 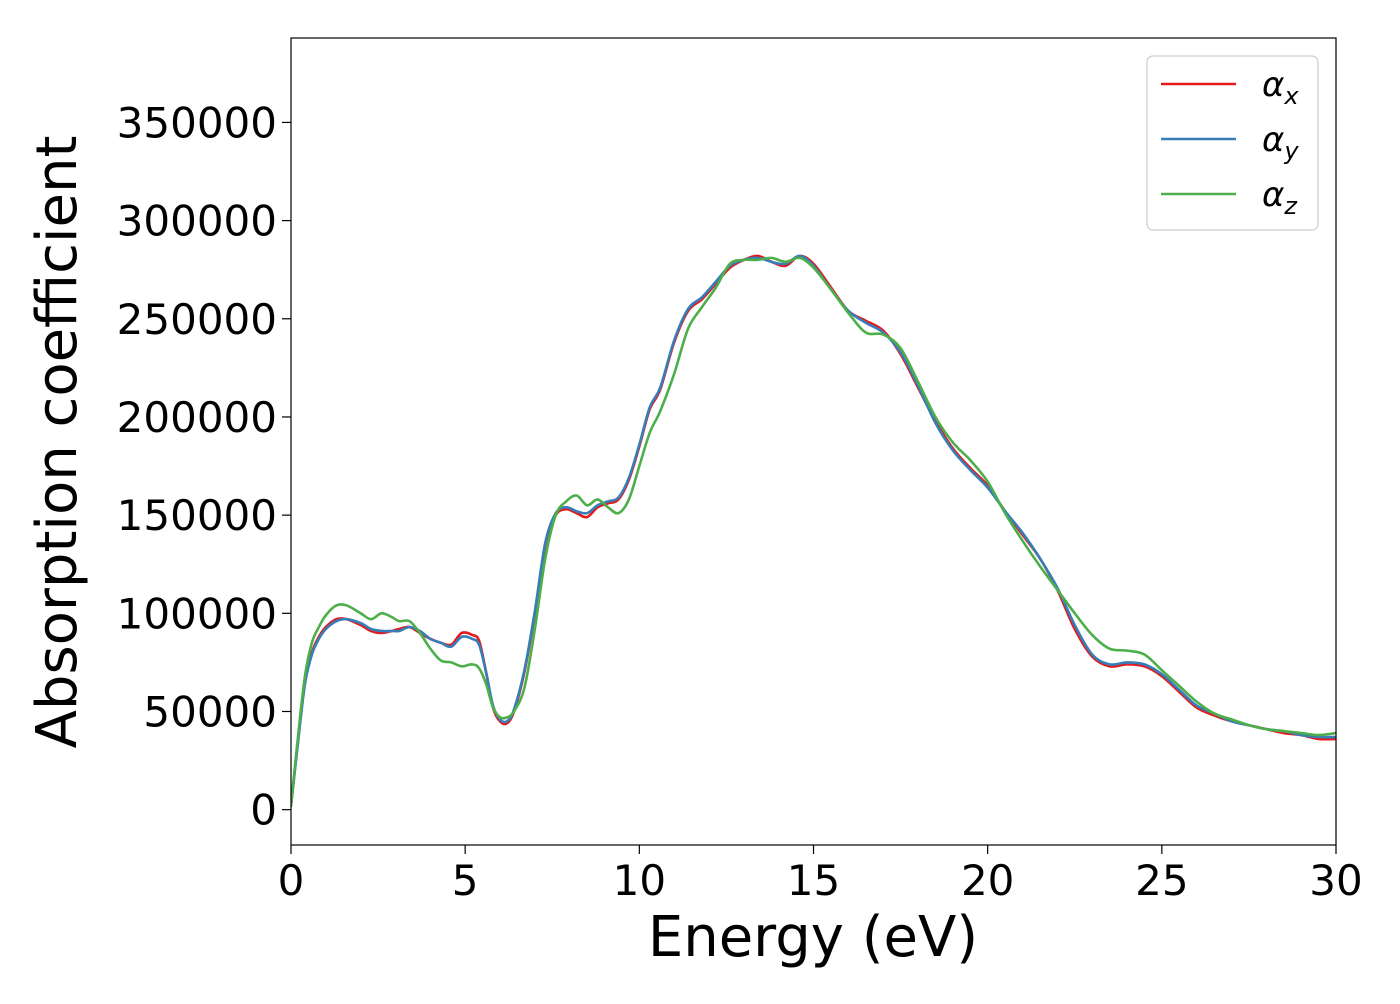 What do you see at coordinates (465, 880) in the screenshot?
I see `x-tick-label: 5` at bounding box center [465, 880].